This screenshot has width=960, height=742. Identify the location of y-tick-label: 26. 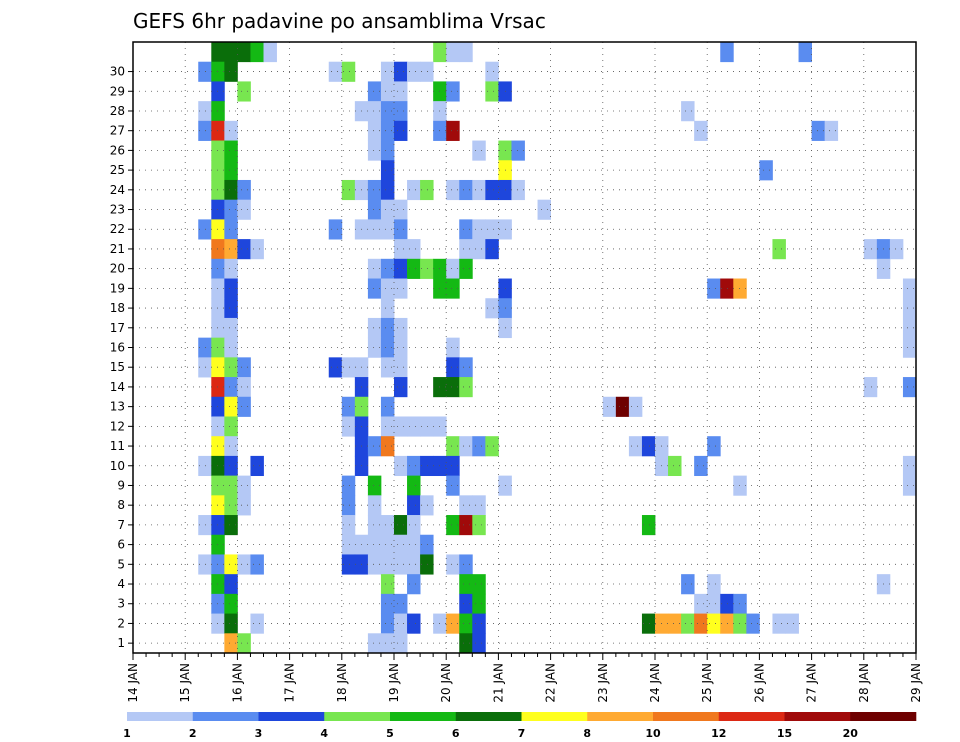
(117, 150).